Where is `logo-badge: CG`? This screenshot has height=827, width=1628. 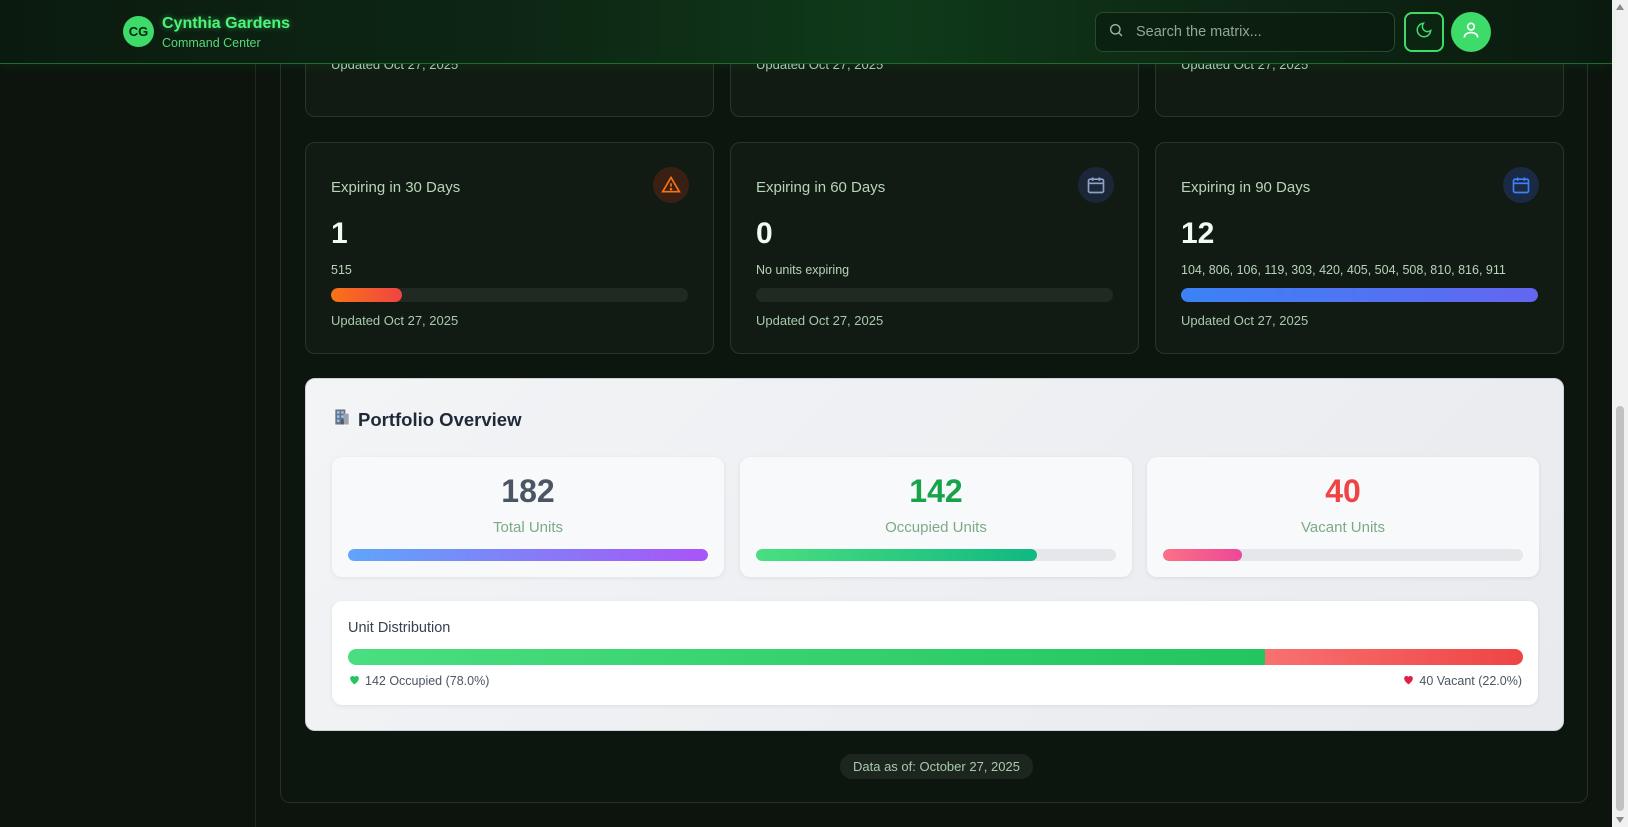
logo-badge: CG is located at coordinates (138, 31).